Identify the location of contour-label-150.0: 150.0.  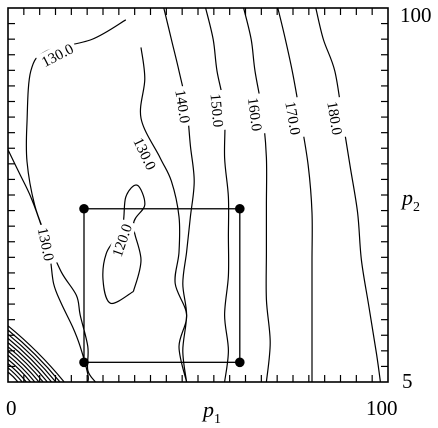
(216, 110).